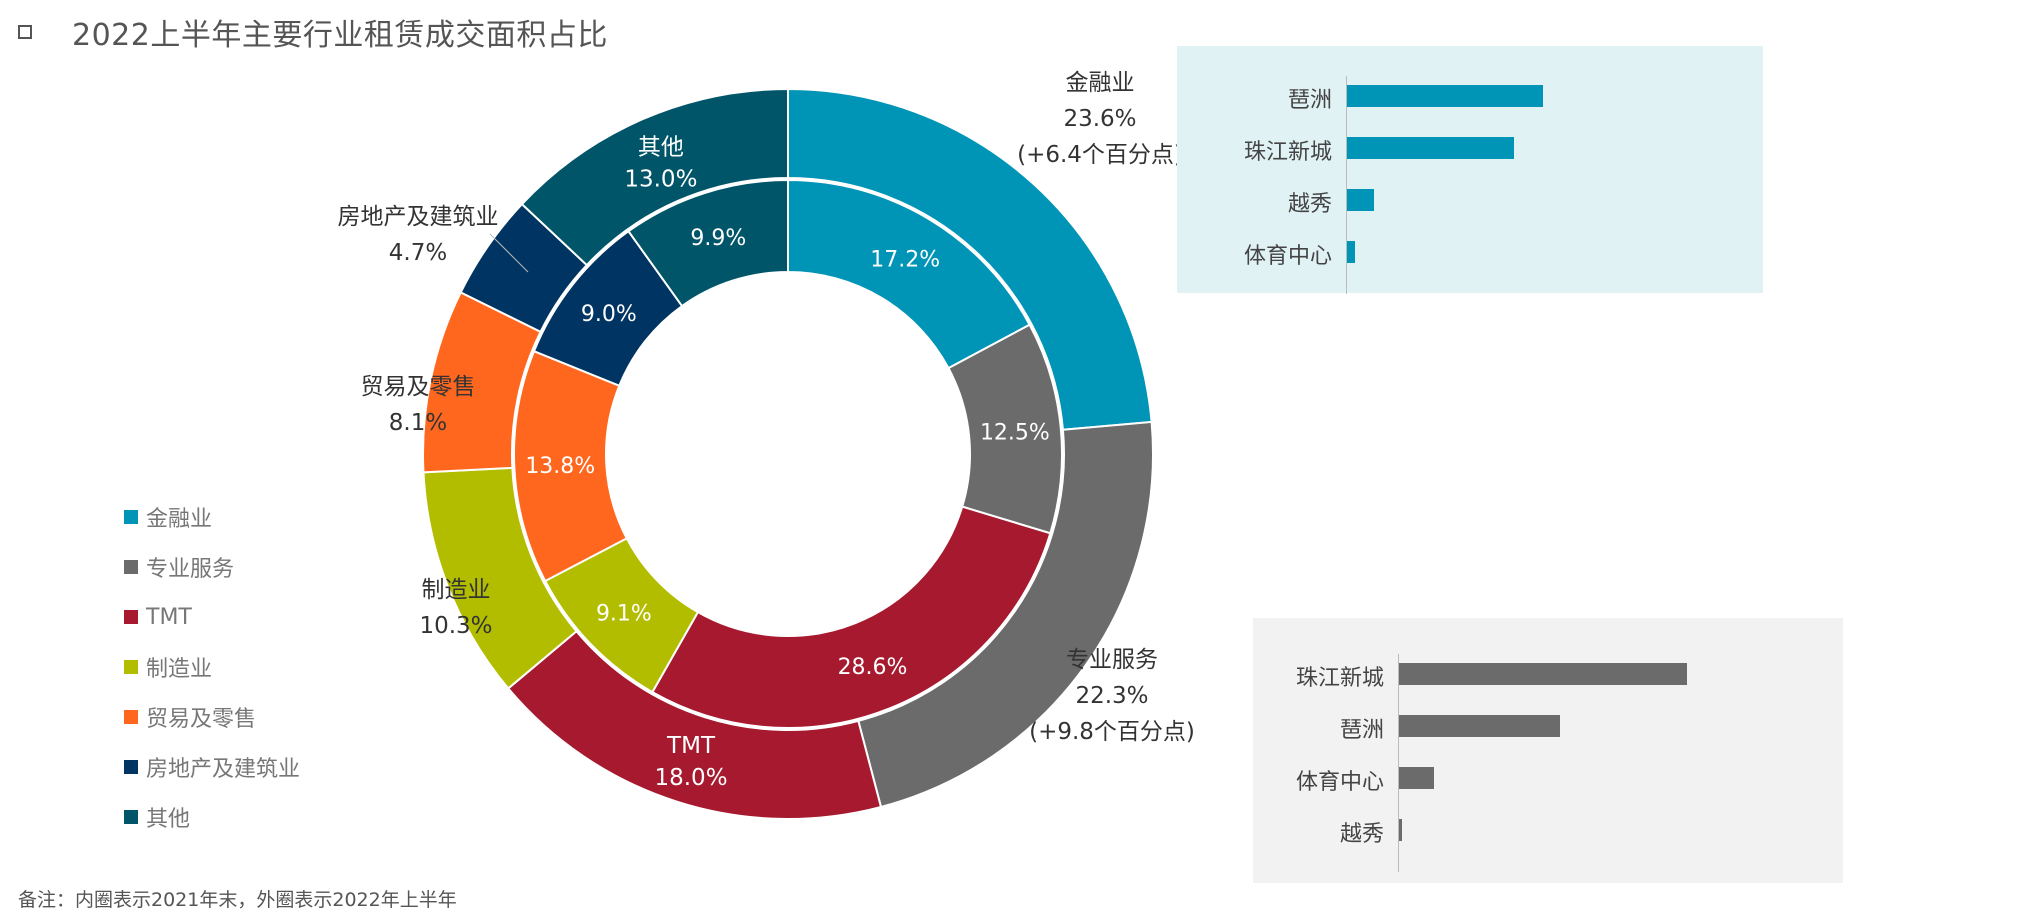 The width and height of the screenshot is (2041, 923). I want to click on outer-category-label-tmt: TMT, so click(691, 746).